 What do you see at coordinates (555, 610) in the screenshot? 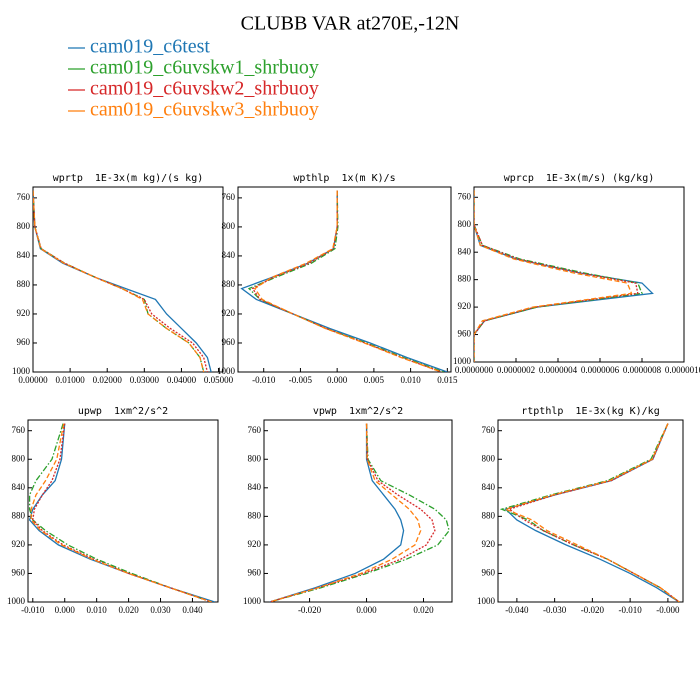
I see `x-tick-label: -0.030` at bounding box center [555, 610].